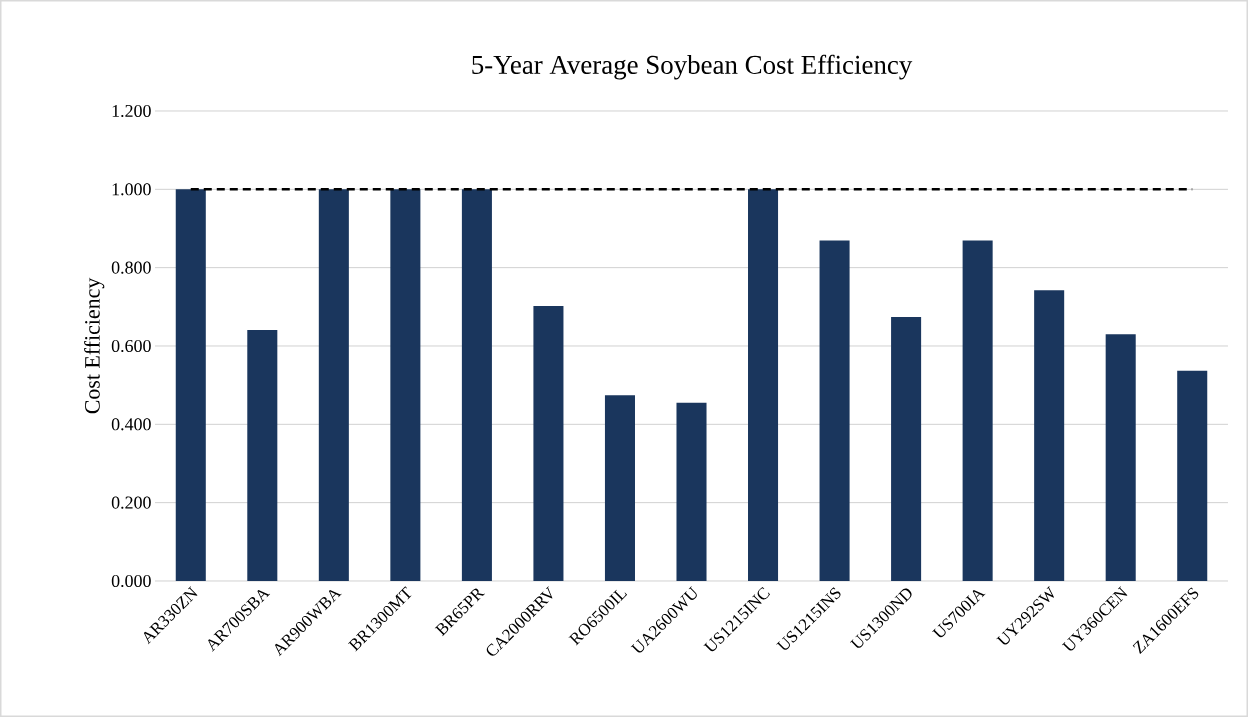 The height and width of the screenshot is (717, 1248). What do you see at coordinates (131, 346) in the screenshot?
I see `y-tick-label: 0.600` at bounding box center [131, 346].